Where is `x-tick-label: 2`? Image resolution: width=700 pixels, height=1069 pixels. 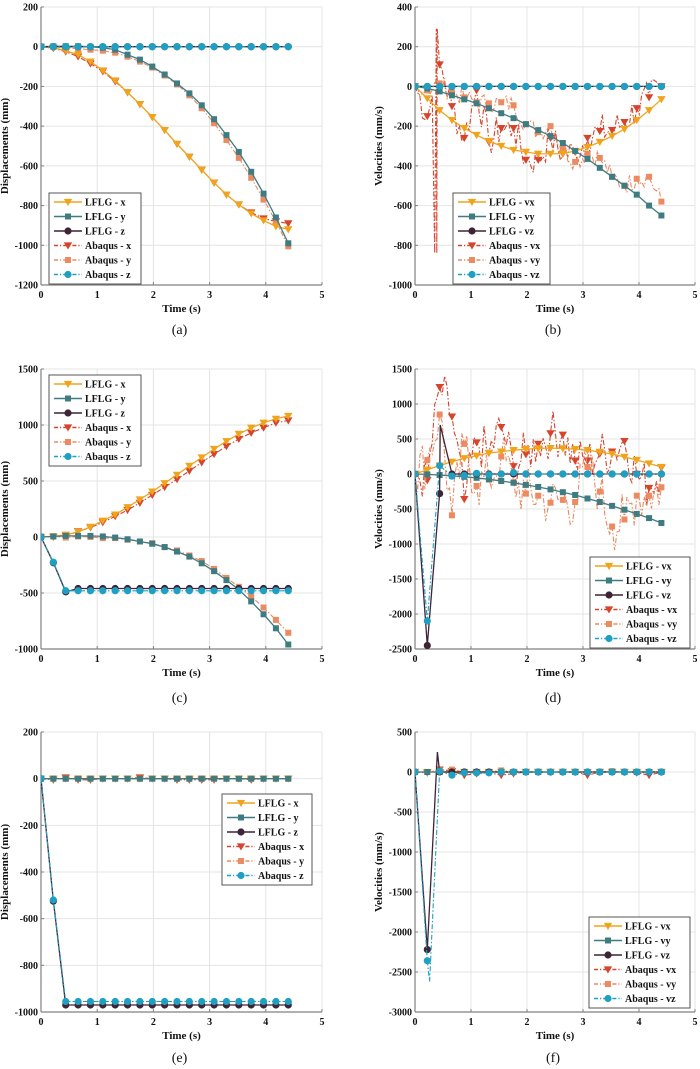
x-tick-label: 2 is located at coordinates (527, 659).